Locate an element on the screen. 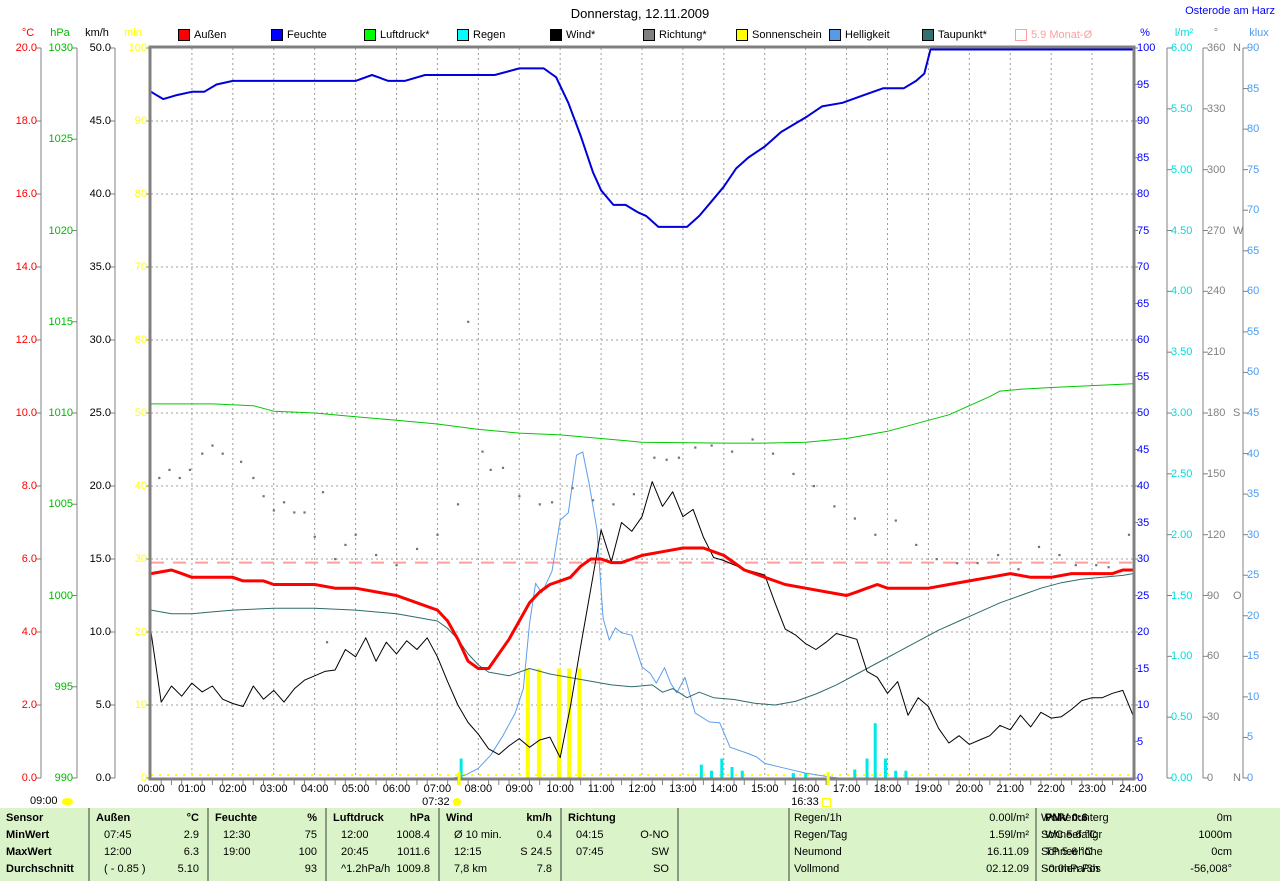 This screenshot has width=1280, height=881. y-tick-label: 4.00 is located at coordinates (1182, 291).